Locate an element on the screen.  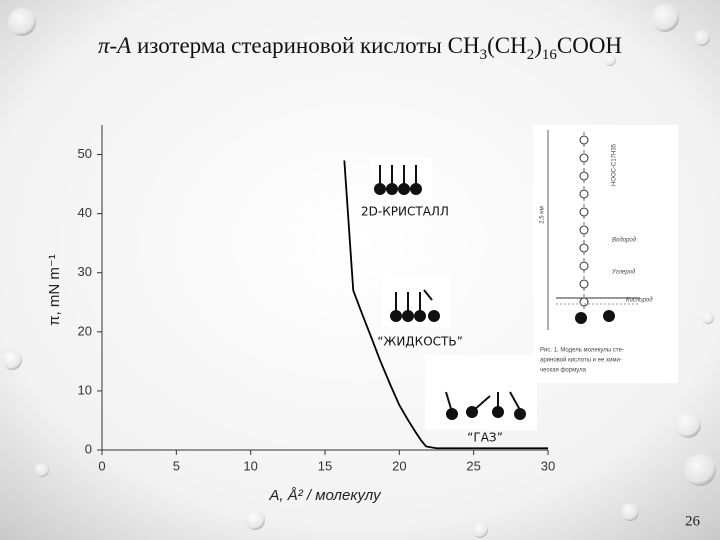
inset-caption: Рис. 1. Модель молекулы сте- is located at coordinates (582, 351).